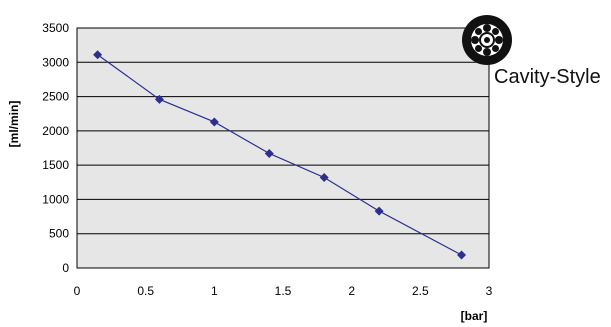 This screenshot has width=611, height=327. I want to click on brand-label: Cavity-Style, so click(547, 77).